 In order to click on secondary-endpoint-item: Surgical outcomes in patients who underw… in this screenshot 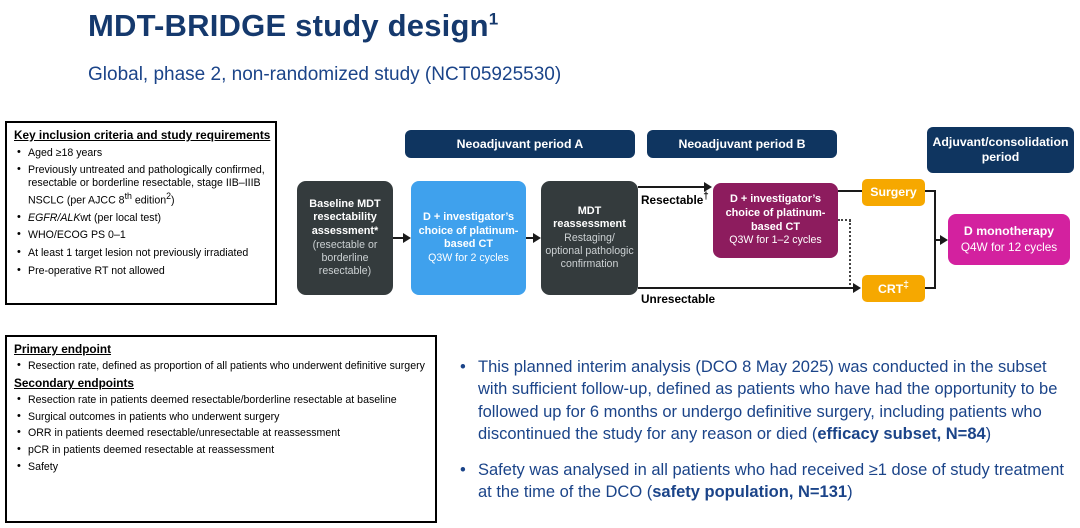, I will do `click(222, 417)`.